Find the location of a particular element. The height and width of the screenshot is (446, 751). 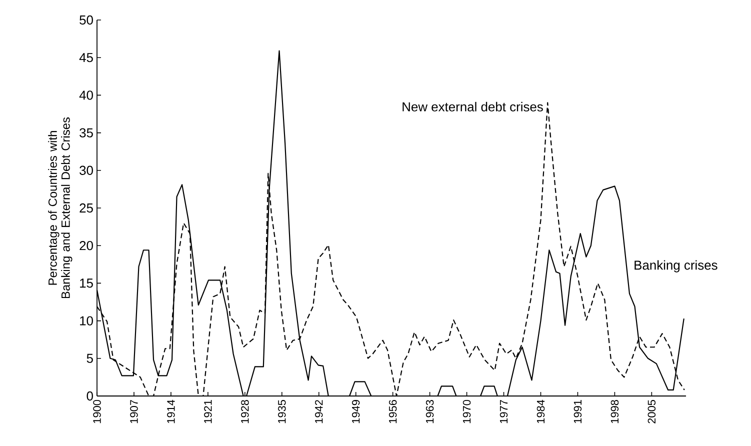

x-tick-label: 1907 is located at coordinates (134, 412).